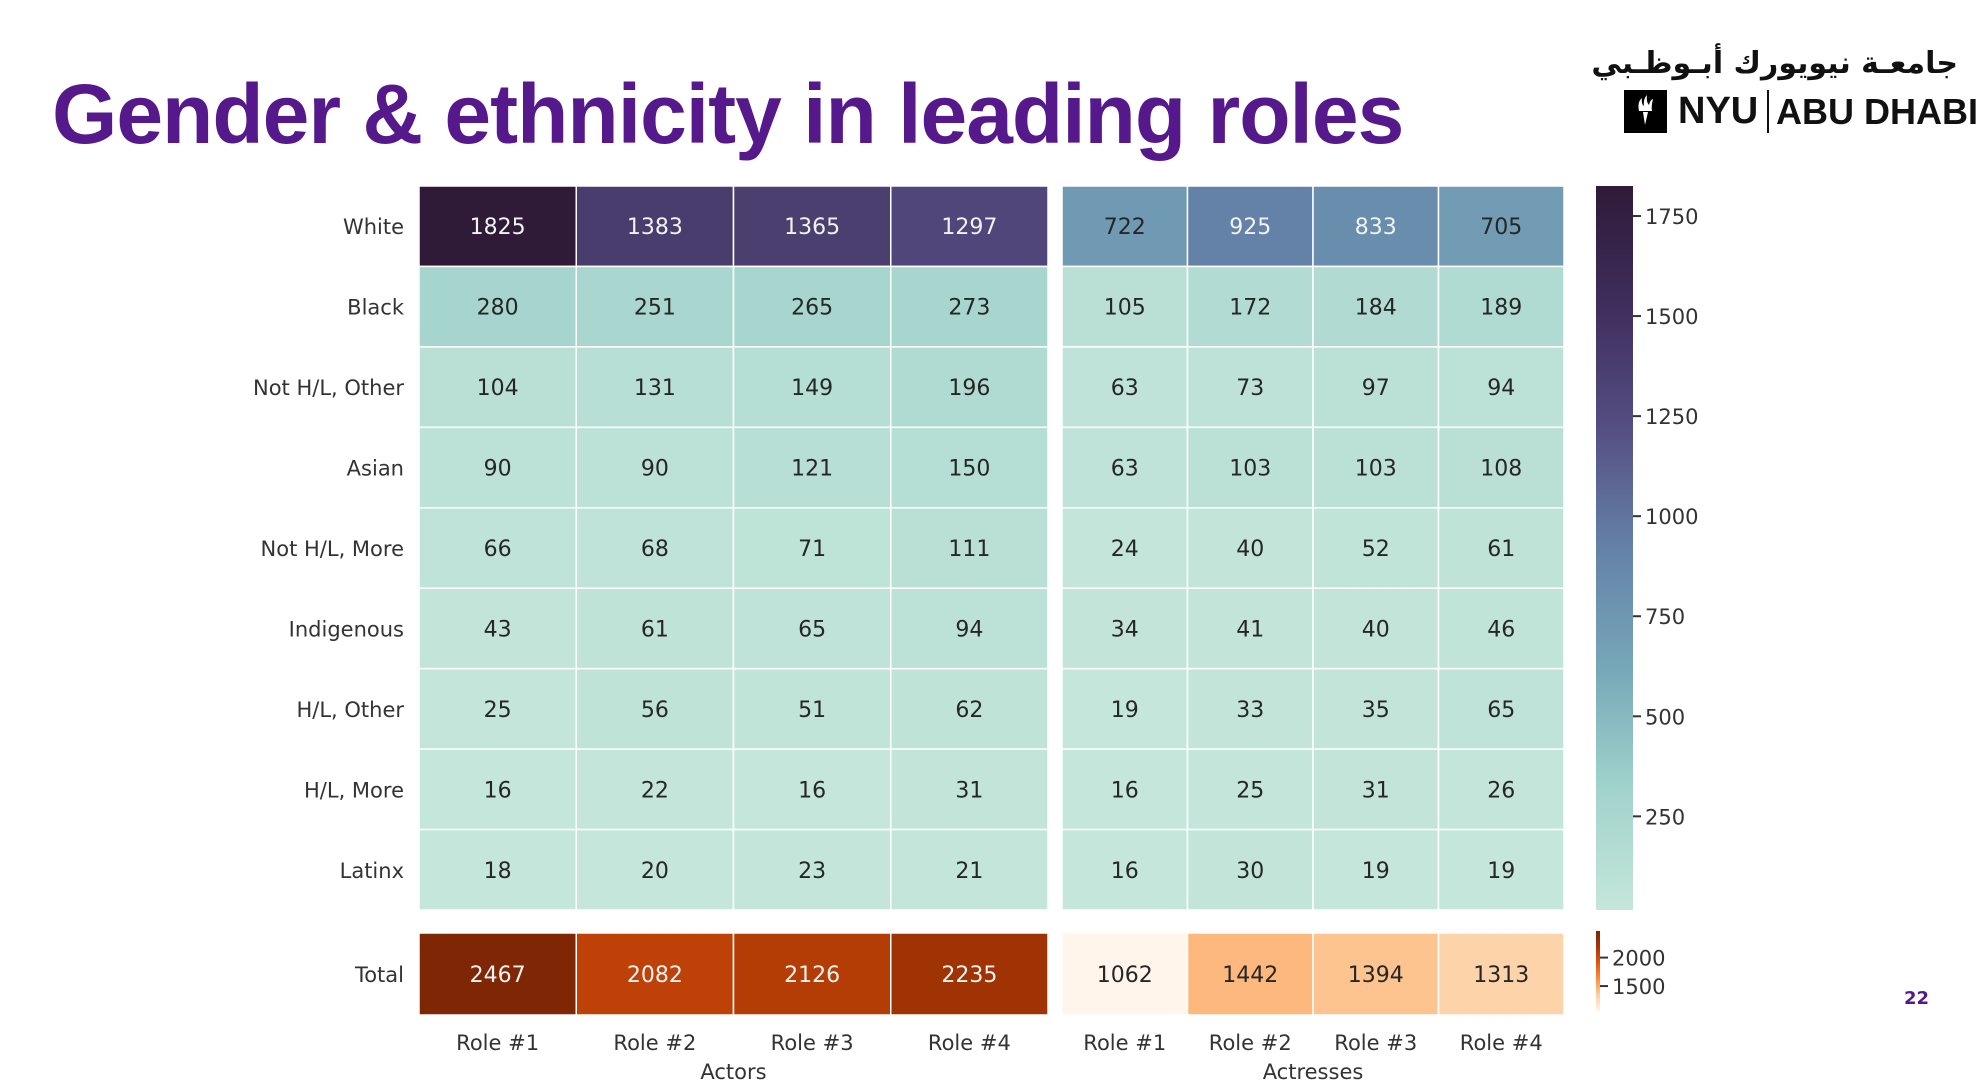  I want to click on total-colorbar-tick-label: 2000, so click(1638, 959).